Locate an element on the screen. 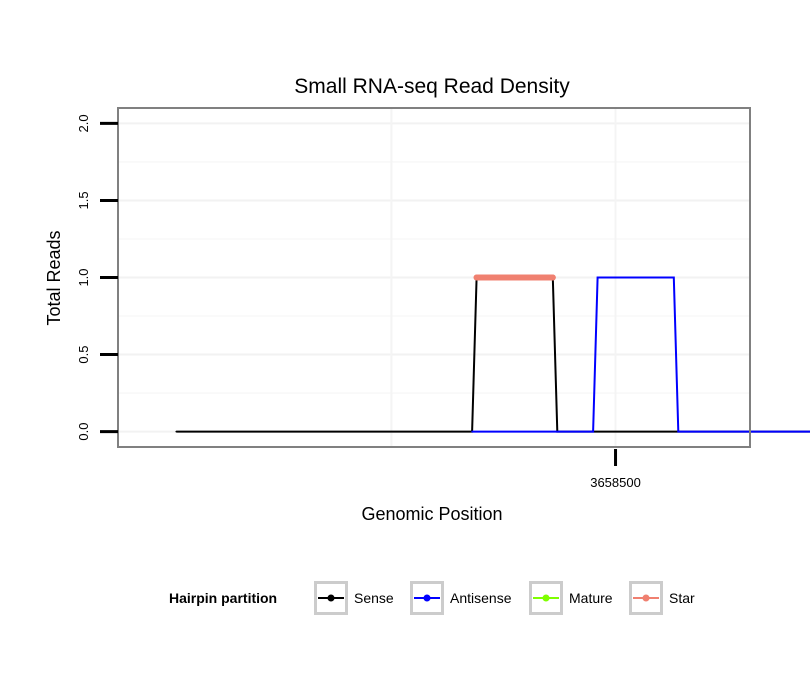 This screenshot has width=810, height=690. legend-item-star: Star is located at coordinates (662, 598).